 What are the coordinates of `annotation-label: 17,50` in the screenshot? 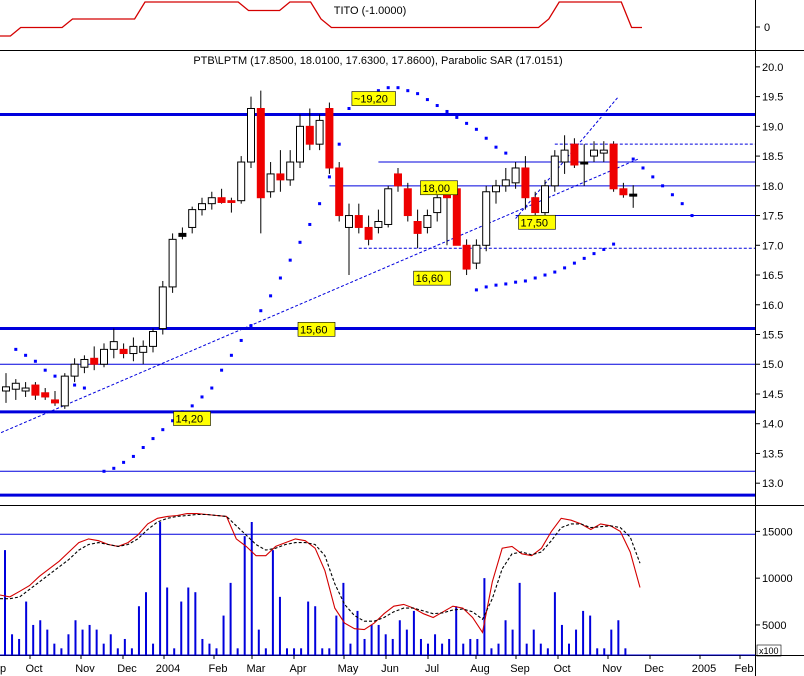 It's located at (535, 223).